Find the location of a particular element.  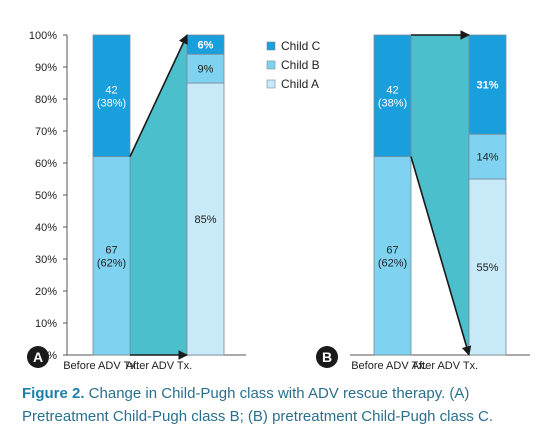

legend-label: Child C is located at coordinates (301, 46).